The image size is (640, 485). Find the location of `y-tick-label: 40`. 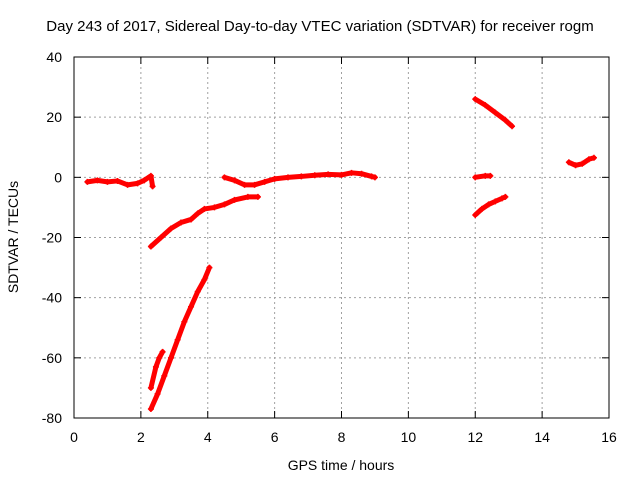

y-tick-label: 40 is located at coordinates (54, 57).